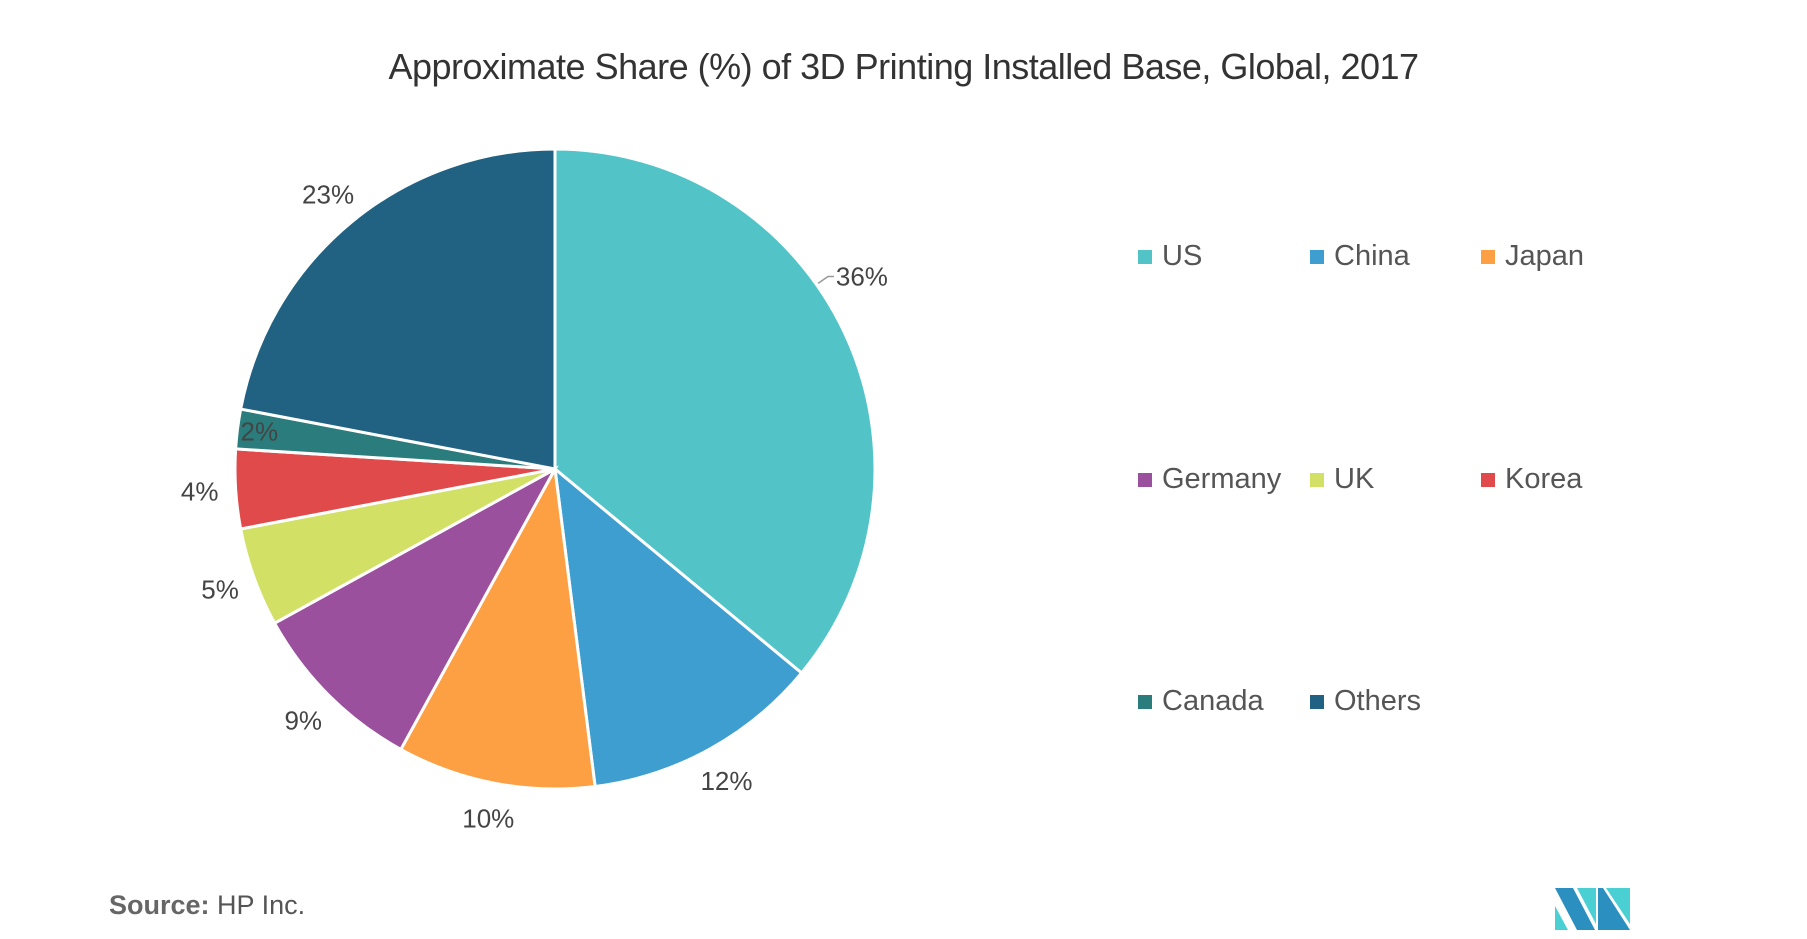 The image size is (1807, 939). I want to click on data-label-canada: 2%, so click(260, 432).